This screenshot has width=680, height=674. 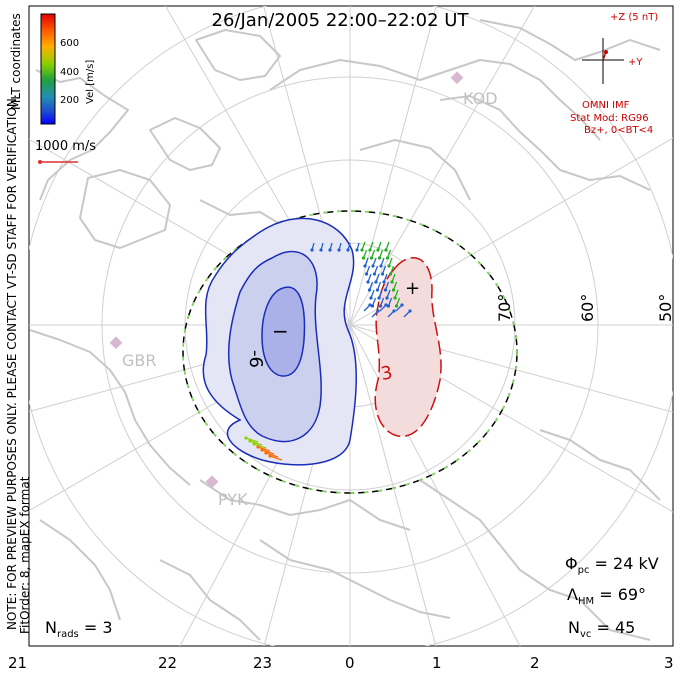 What do you see at coordinates (17, 663) in the screenshot?
I see `mlt-label-21: 21` at bounding box center [17, 663].